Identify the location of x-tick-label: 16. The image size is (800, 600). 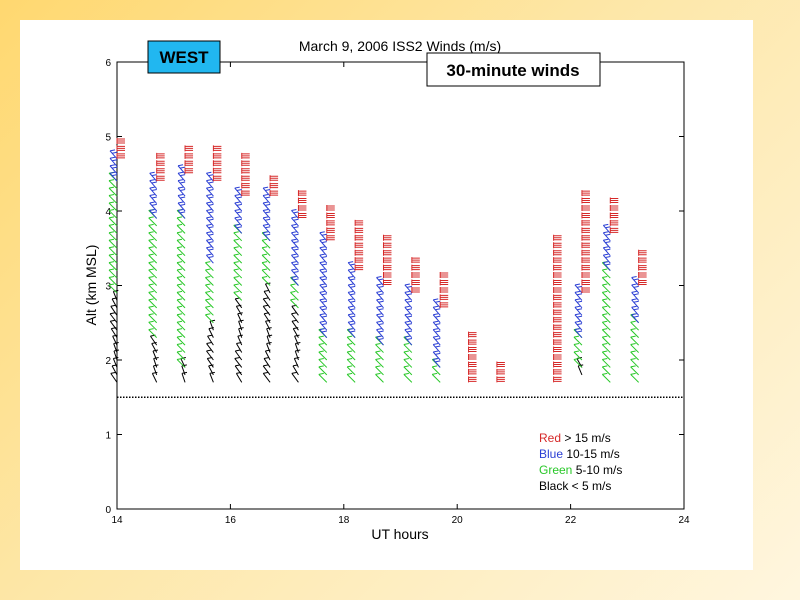
(231, 520).